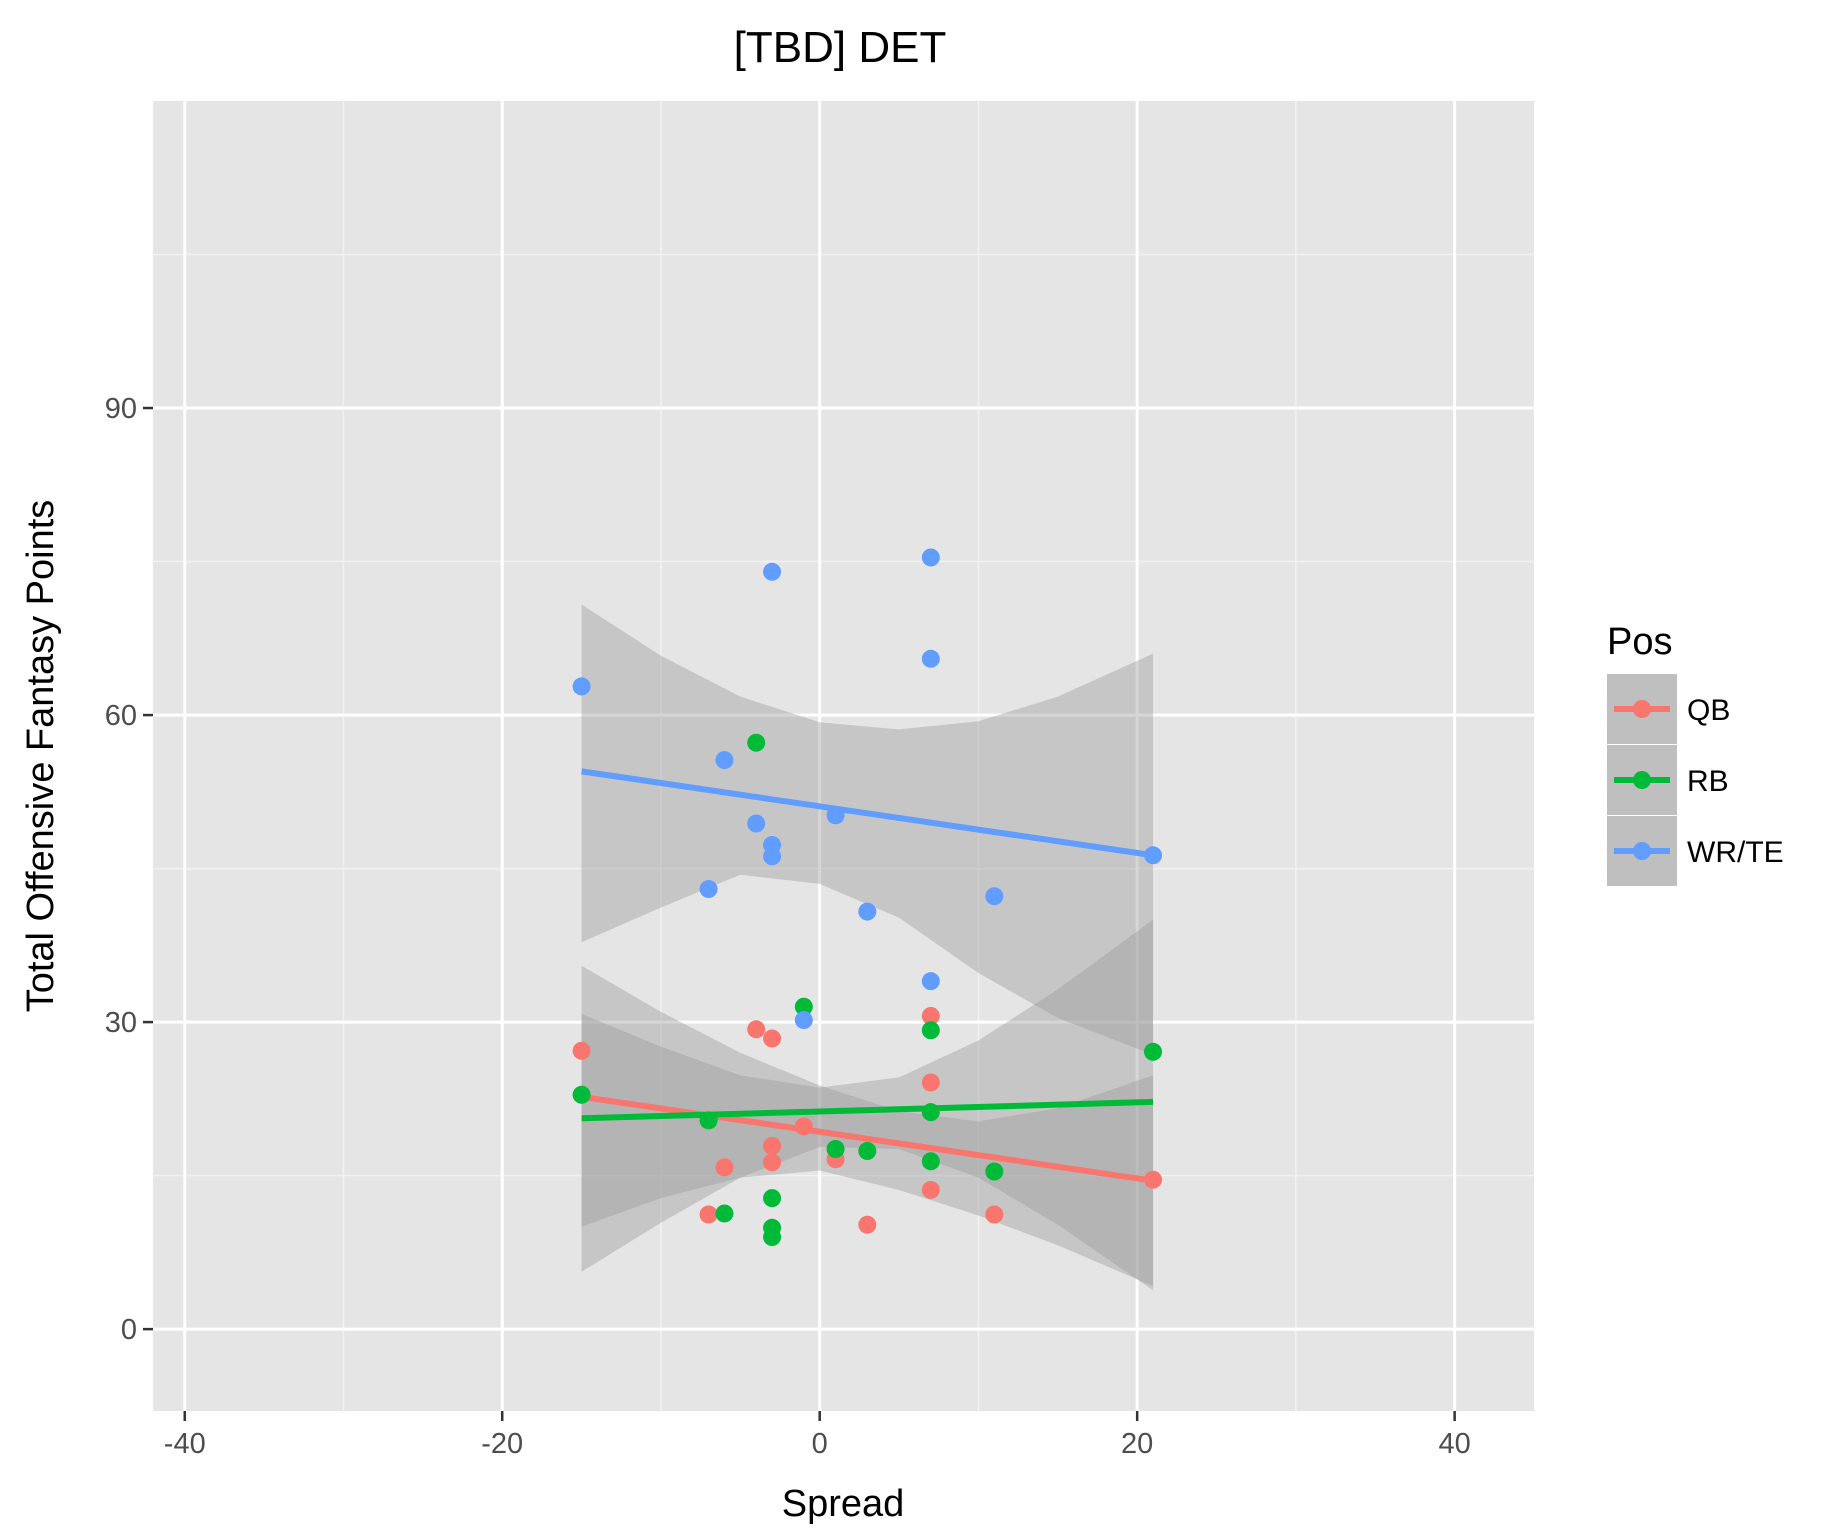  I want to click on data-points, so click(867, 897).